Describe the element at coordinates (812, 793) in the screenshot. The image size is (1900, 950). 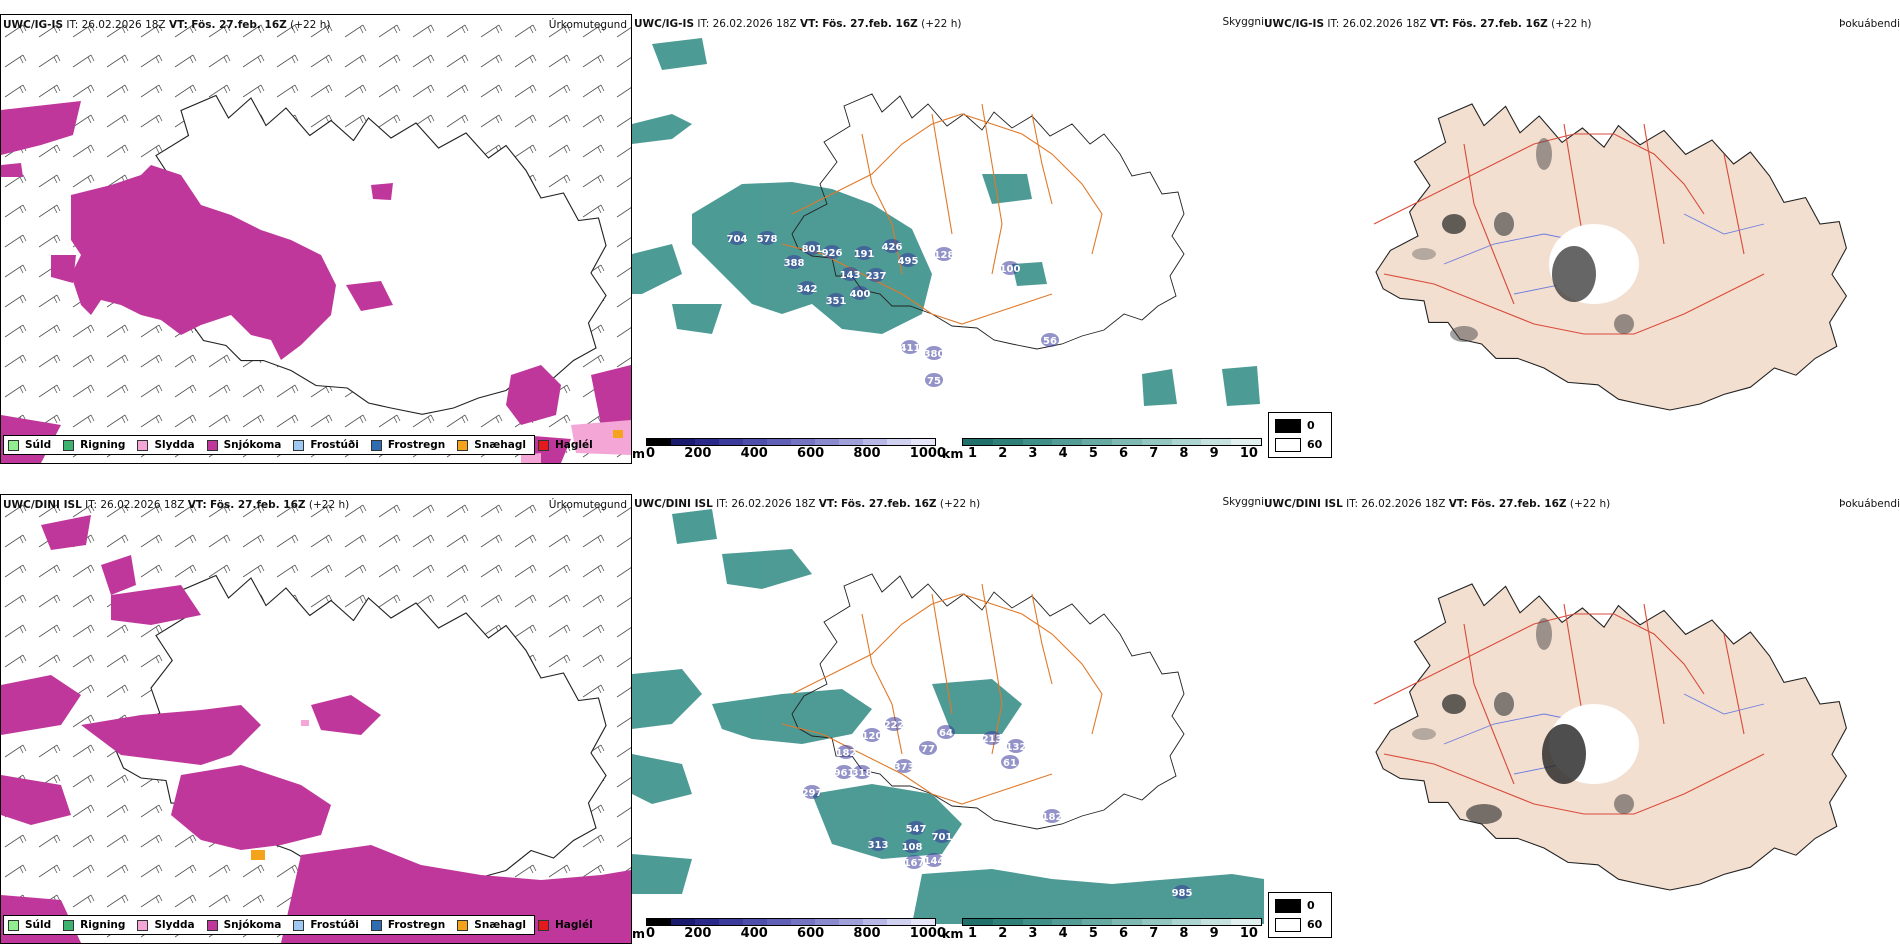
I see `cloudbase-label: 297` at that location.